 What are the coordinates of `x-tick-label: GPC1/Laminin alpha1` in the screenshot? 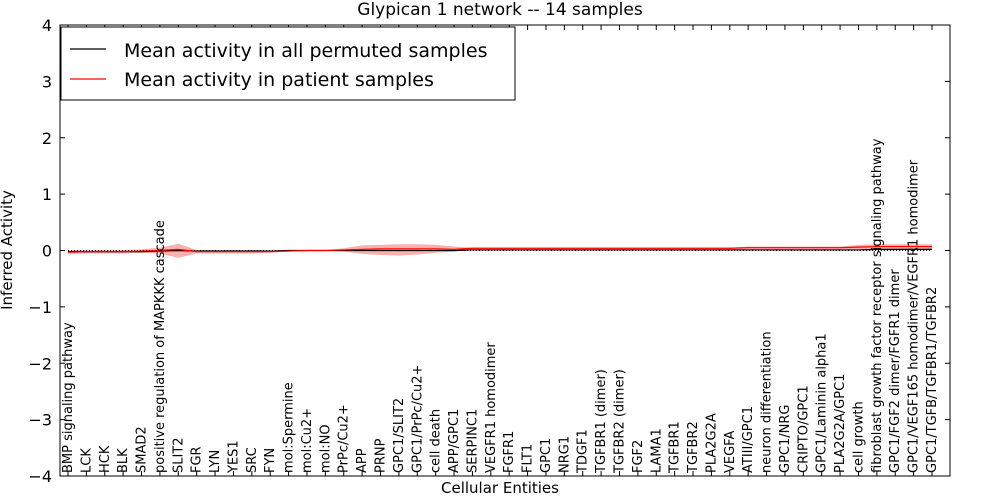 It's located at (822, 403).